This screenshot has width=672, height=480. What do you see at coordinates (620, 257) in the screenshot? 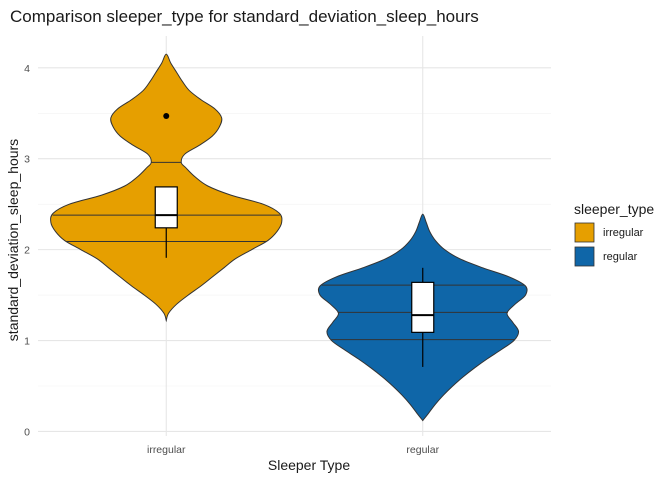
I see `legend-label-regular: regular` at bounding box center [620, 257].